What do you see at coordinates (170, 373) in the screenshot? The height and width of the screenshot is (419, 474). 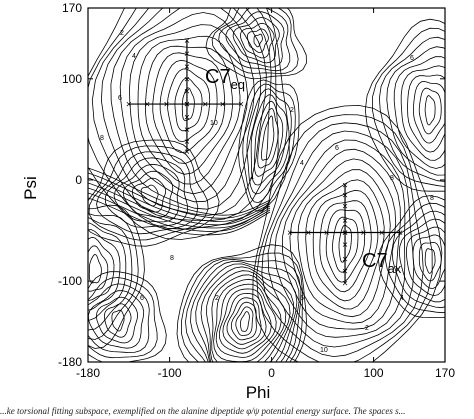 I see `x-tick-label: -100` at bounding box center [170, 373].